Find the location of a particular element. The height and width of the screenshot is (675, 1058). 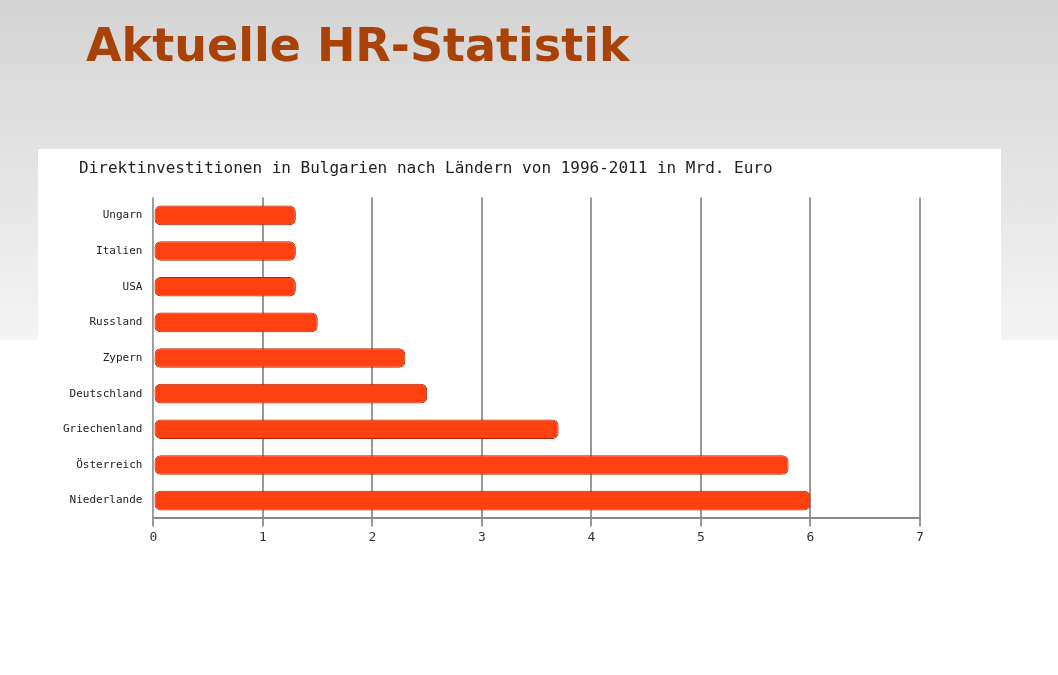

y-tick-label: Italien is located at coordinates (119, 250).